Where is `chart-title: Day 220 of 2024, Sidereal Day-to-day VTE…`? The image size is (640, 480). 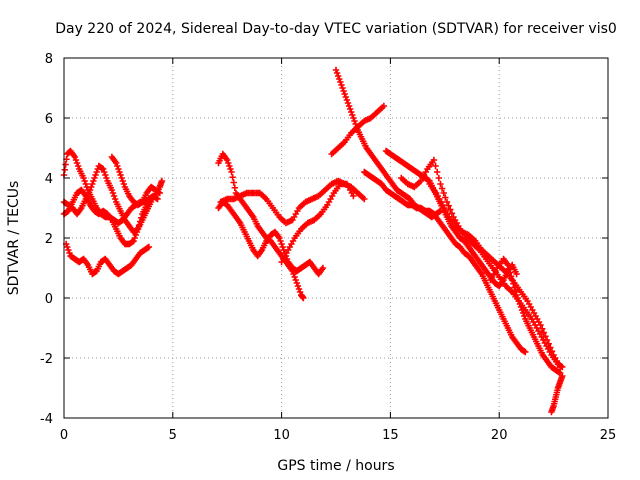
chart-title: Day 220 of 2024, Sidereal Day-to-day VTE… is located at coordinates (336, 29).